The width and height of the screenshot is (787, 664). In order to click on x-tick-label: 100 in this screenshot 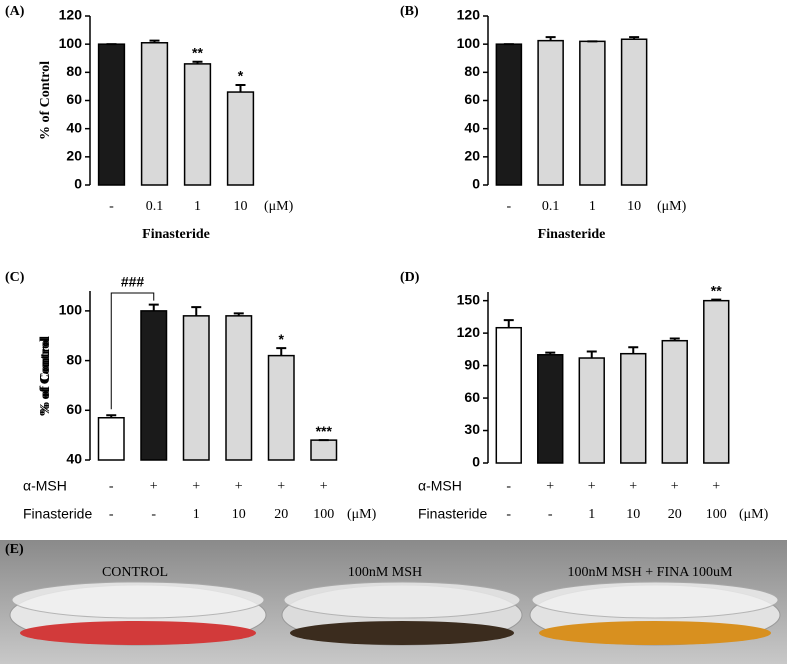, I will do `click(716, 514)`.